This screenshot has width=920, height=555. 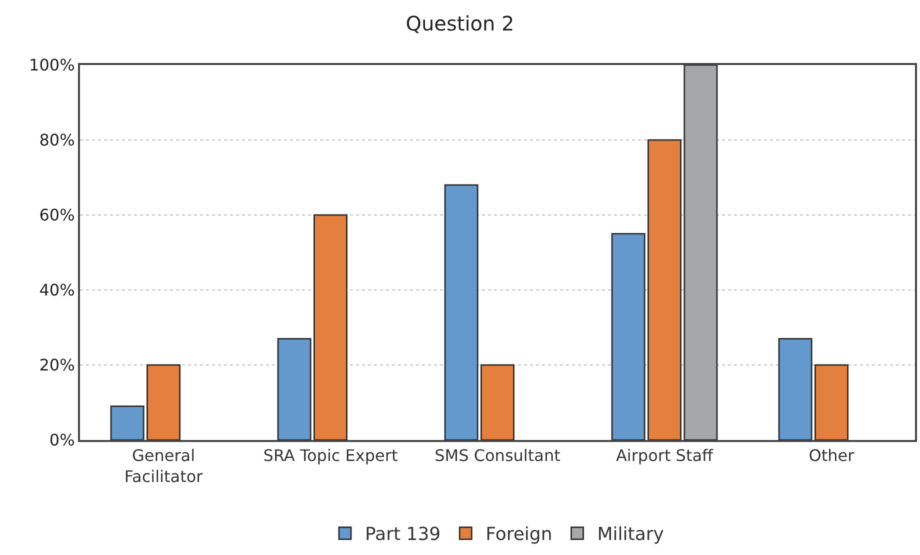 I want to click on y-tick-label: 20%, so click(x=57, y=365).